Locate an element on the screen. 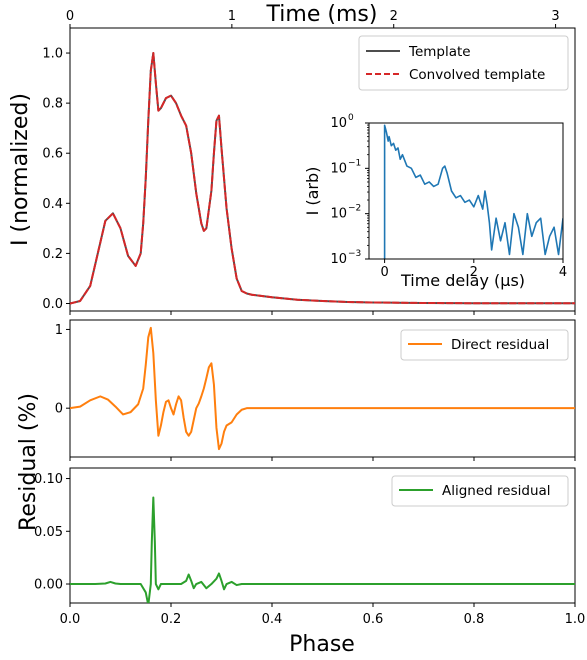 The width and height of the screenshot is (587, 660). aligned-legend-box is located at coordinates (480, 491).